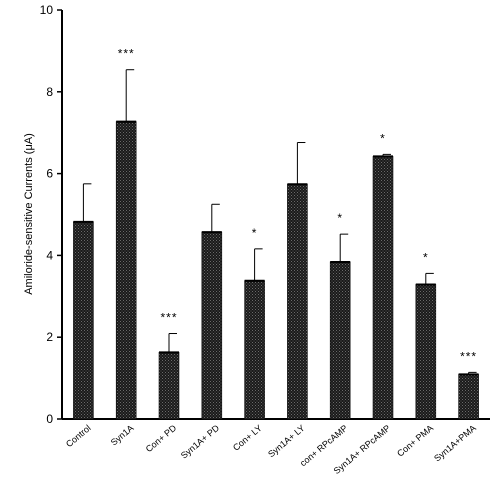  What do you see at coordinates (455, 443) in the screenshot?
I see `category-label-9: Syn1A+PMA` at bounding box center [455, 443].